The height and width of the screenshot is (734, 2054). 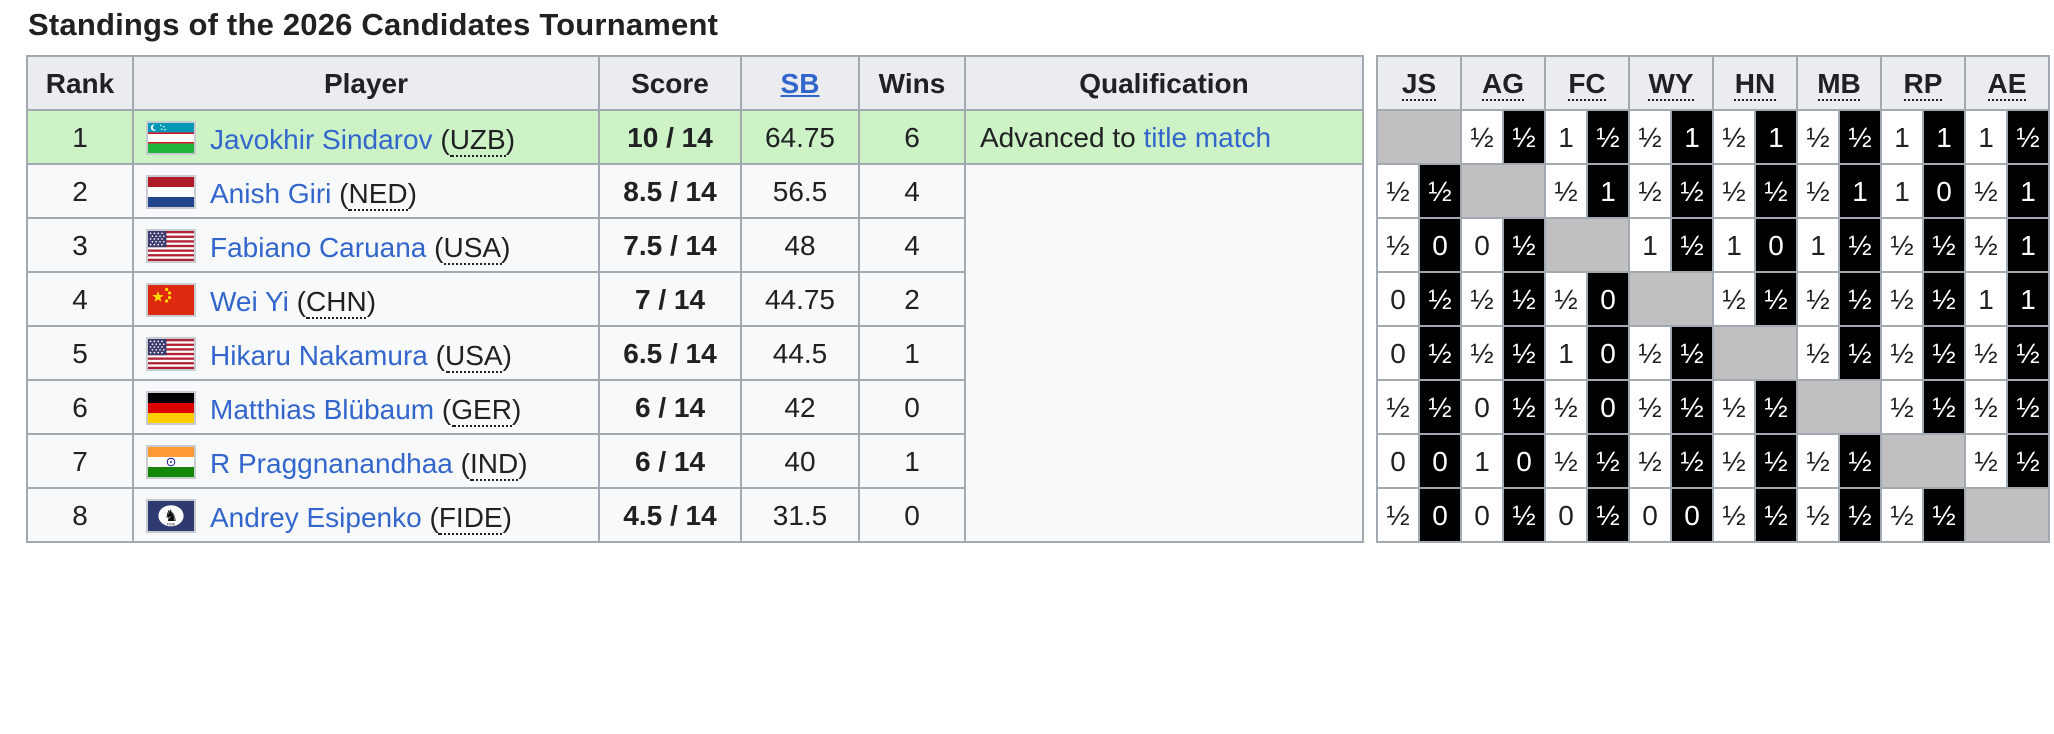 What do you see at coordinates (1503, 83) in the screenshot?
I see `crosstable-header-ag: AG` at bounding box center [1503, 83].